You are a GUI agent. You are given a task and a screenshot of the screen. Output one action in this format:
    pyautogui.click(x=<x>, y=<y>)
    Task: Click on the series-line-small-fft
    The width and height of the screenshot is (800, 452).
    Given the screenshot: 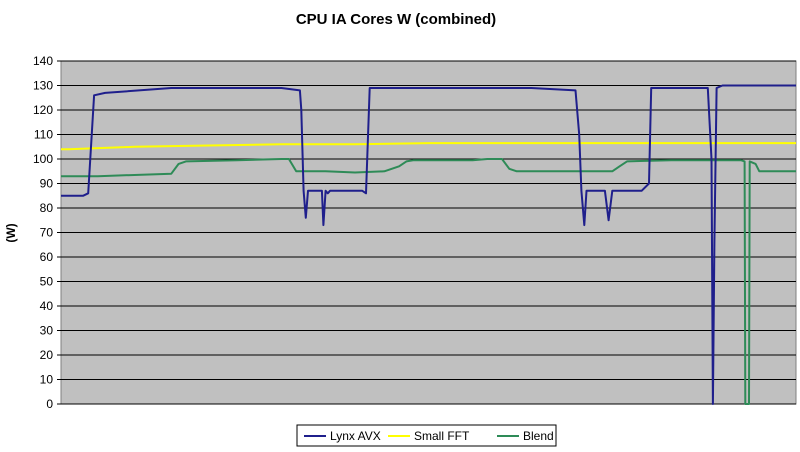 What is the action you would take?
    pyautogui.click(x=428, y=146)
    